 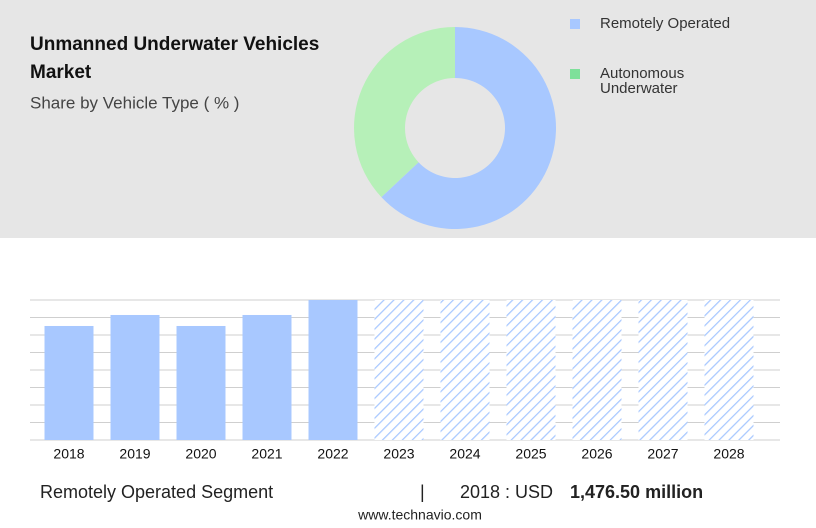 I want to click on x-tick-label: 2023, so click(x=398, y=454).